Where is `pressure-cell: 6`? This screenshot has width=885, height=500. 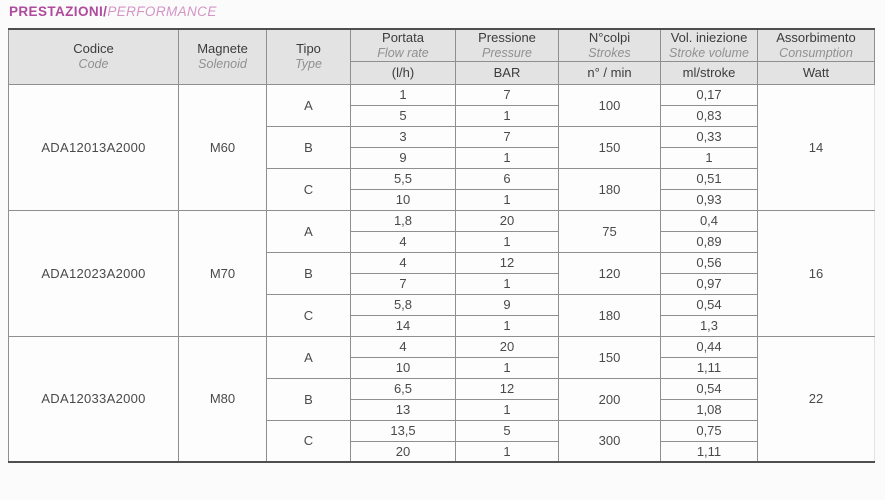 pressure-cell: 6 is located at coordinates (507, 178).